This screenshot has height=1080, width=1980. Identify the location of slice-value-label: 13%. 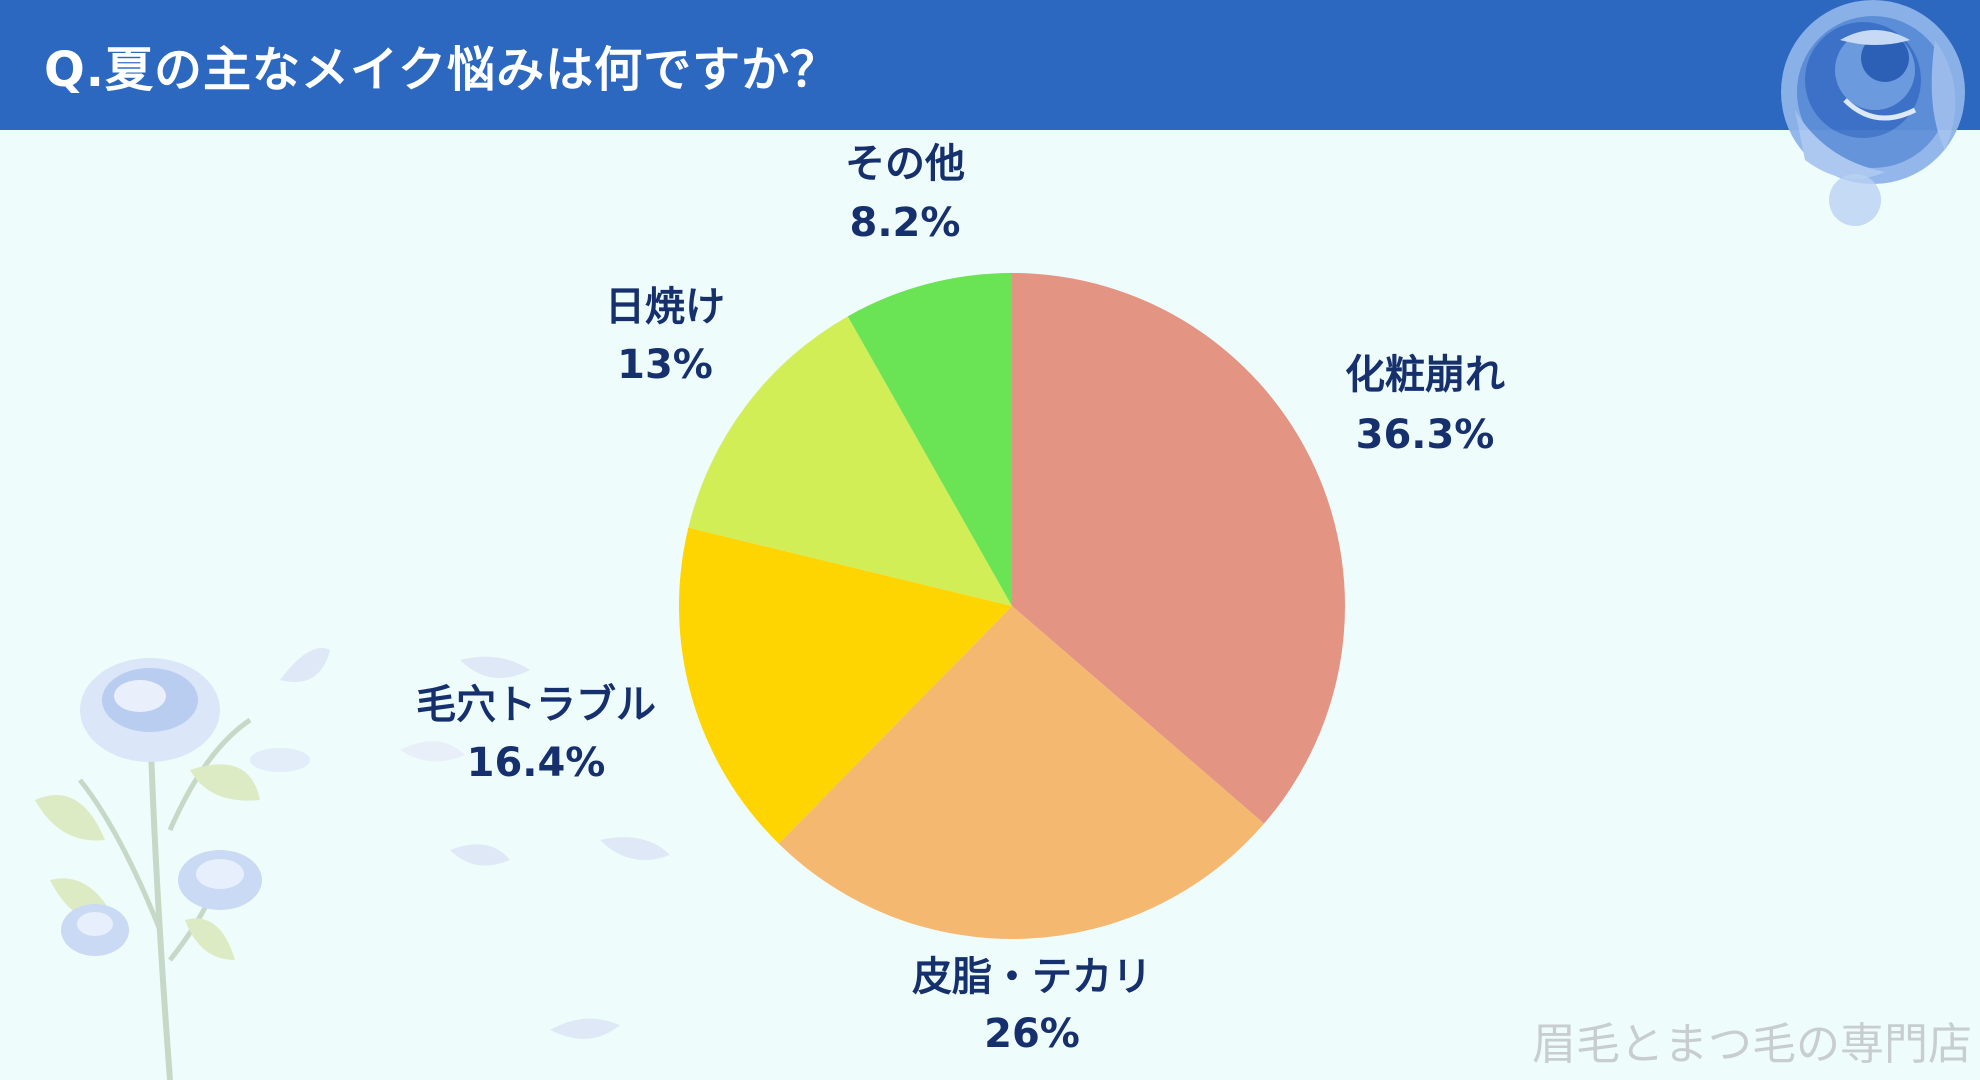
(665, 365).